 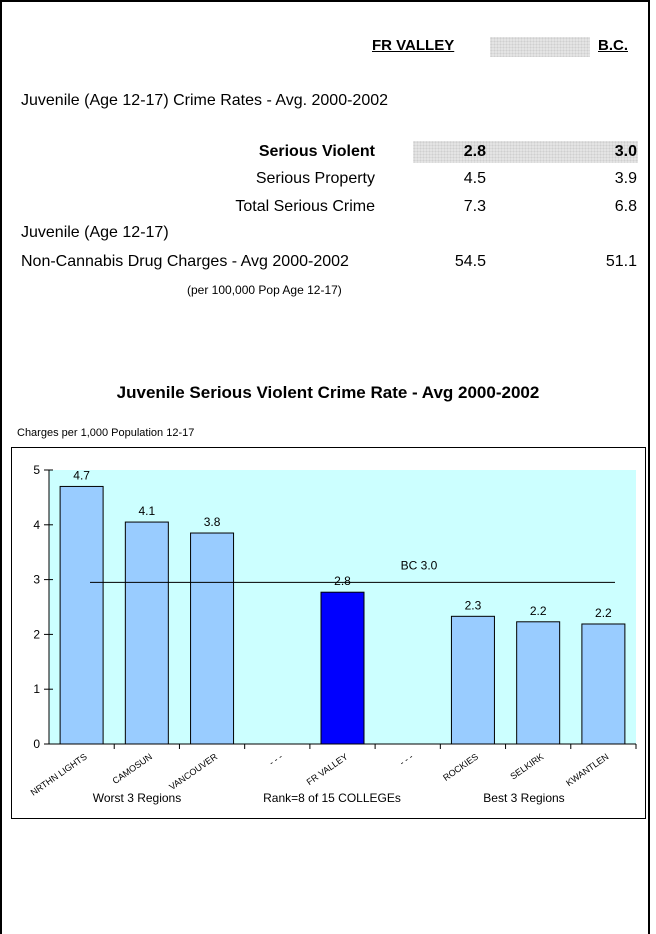 What do you see at coordinates (474, 178) in the screenshot?
I see `row-fr-serious-property: 4.5` at bounding box center [474, 178].